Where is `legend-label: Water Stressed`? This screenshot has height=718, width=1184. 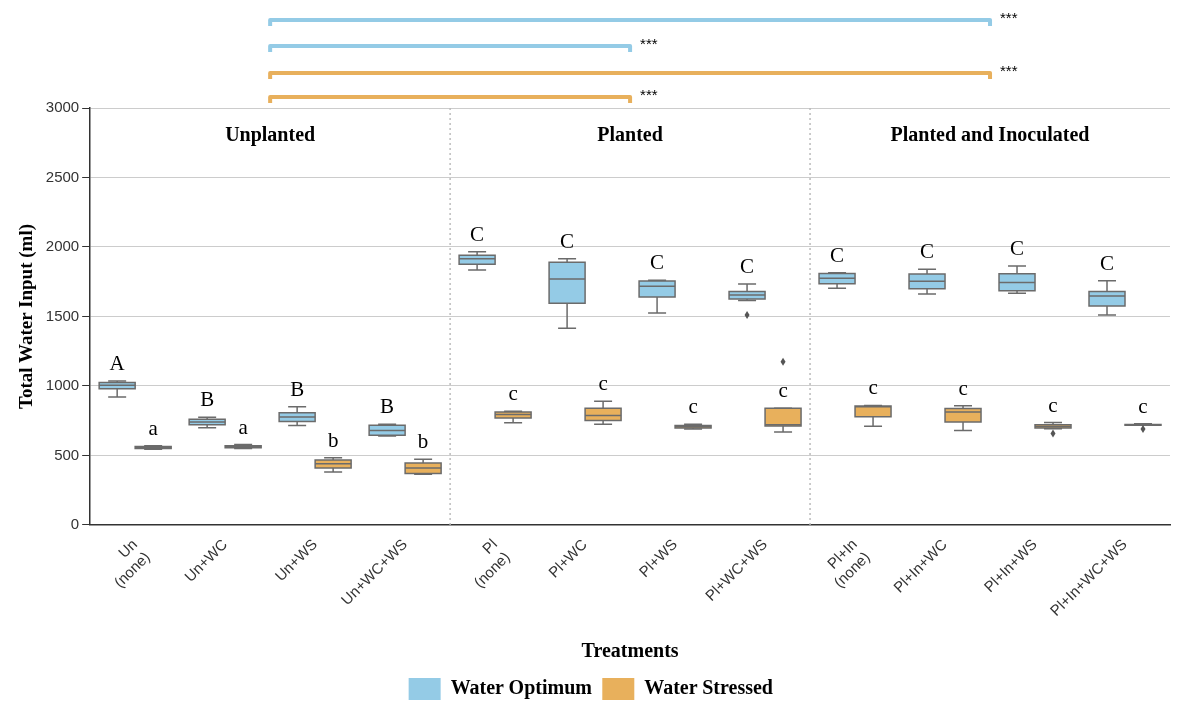 legend-label: Water Stressed is located at coordinates (708, 687).